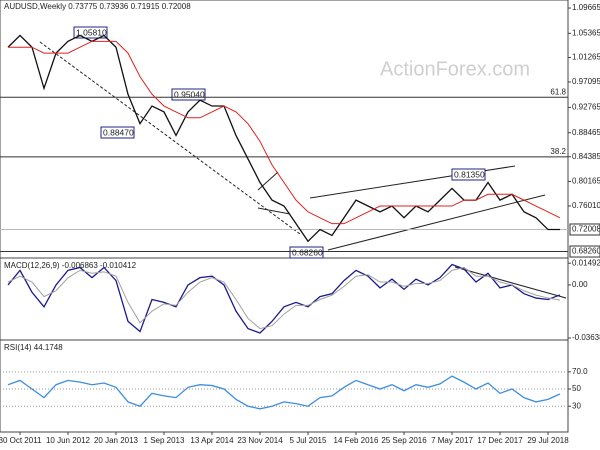 The image size is (600, 450). I want to click on y-tick-label: 0.84385, so click(586, 156).